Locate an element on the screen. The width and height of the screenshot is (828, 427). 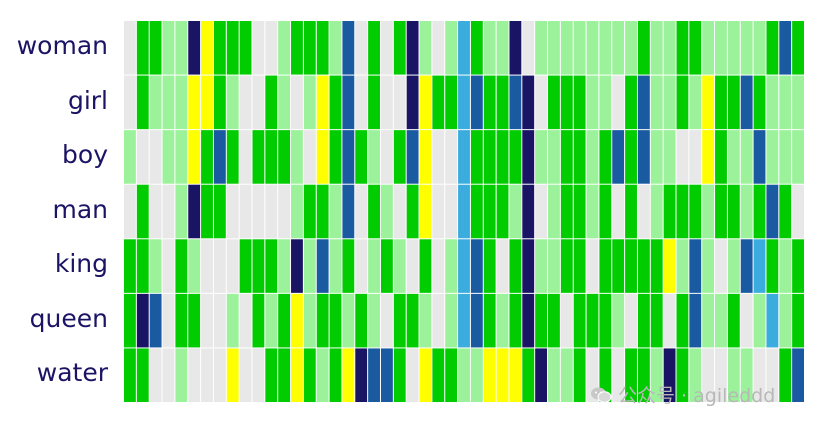
wechat-icon is located at coordinates (601, 395).